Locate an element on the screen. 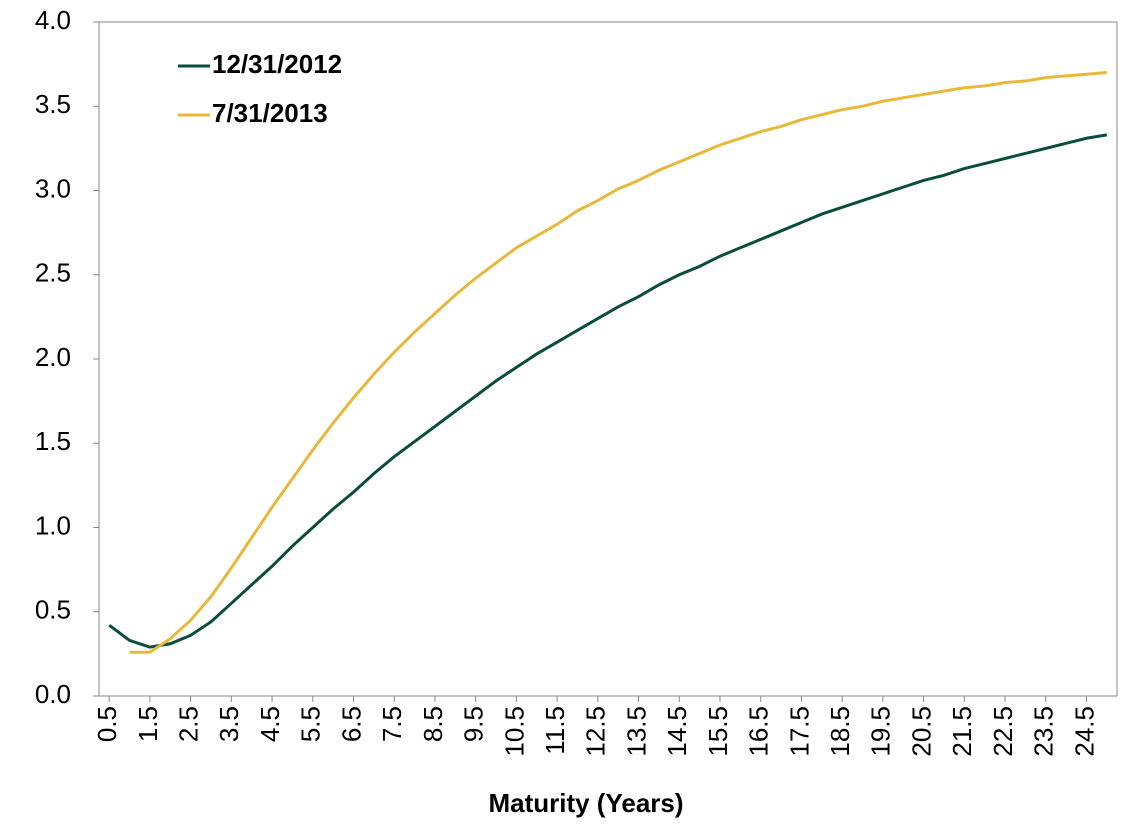  x-tick-label: 18.5 is located at coordinates (840, 731).